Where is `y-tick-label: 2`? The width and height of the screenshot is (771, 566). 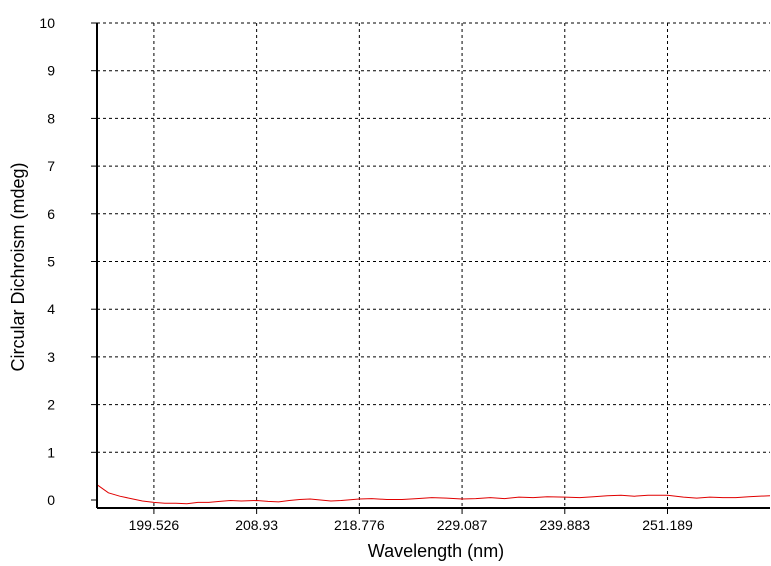 y-tick-label: 2 is located at coordinates (51, 405).